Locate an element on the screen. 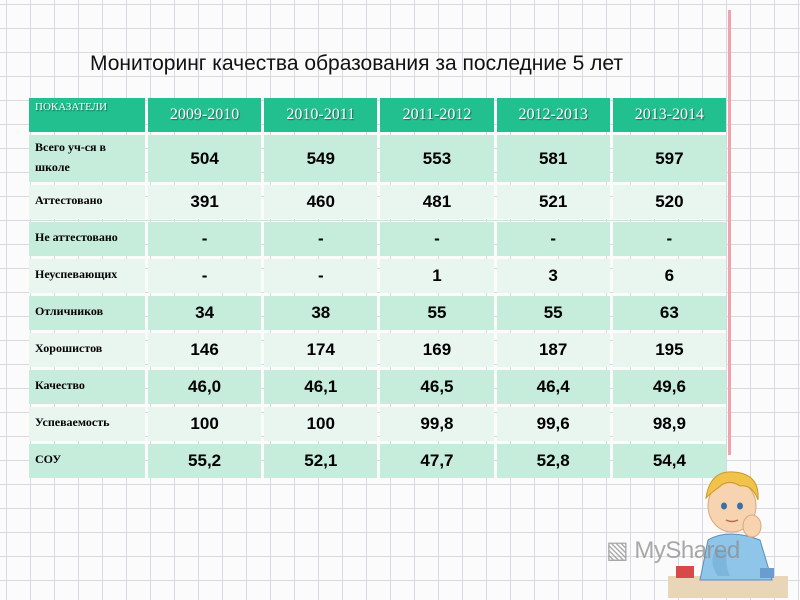 This screenshot has width=800, height=600. table-cell: 99,8 is located at coordinates (437, 424).